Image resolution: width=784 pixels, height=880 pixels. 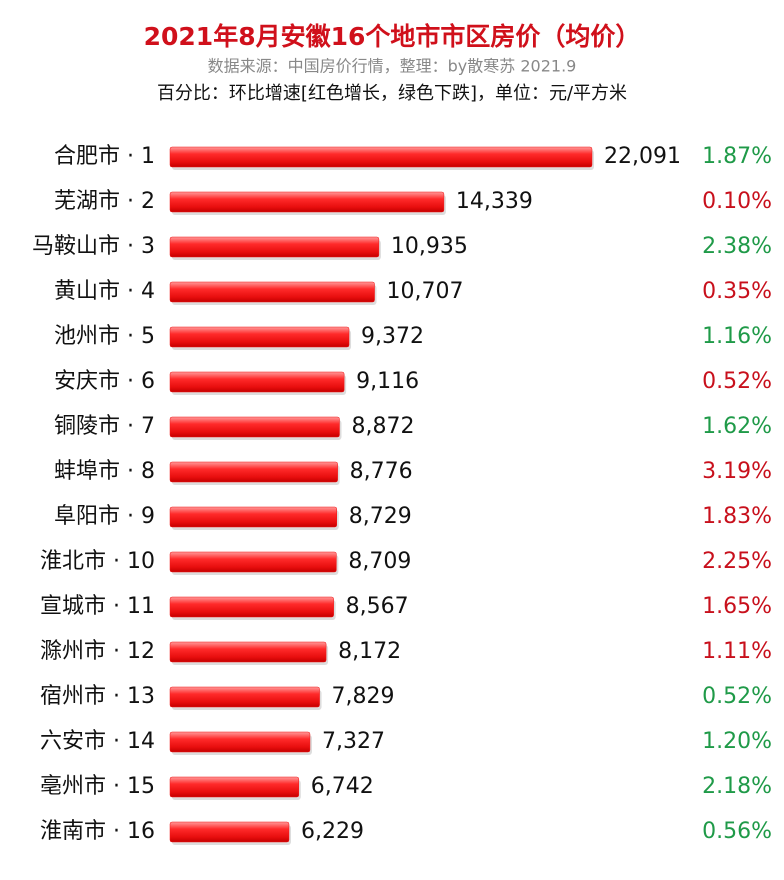 I want to click on change-label: 0.10%, so click(x=737, y=201).